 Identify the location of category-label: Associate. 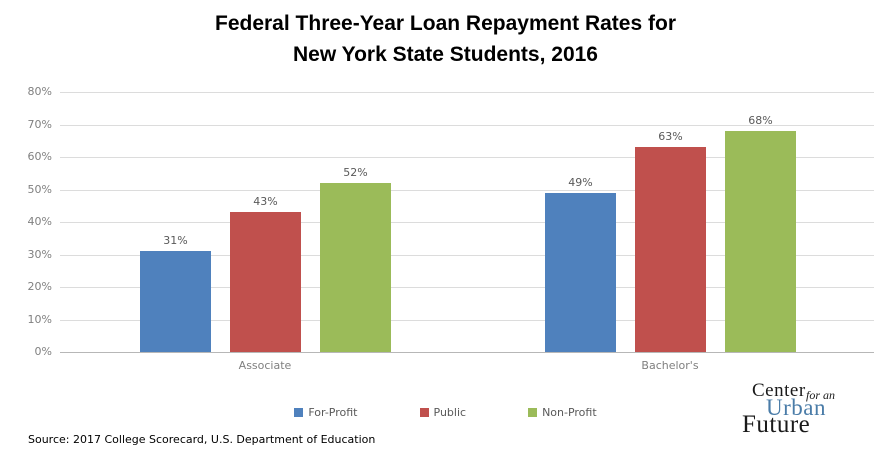
(265, 365).